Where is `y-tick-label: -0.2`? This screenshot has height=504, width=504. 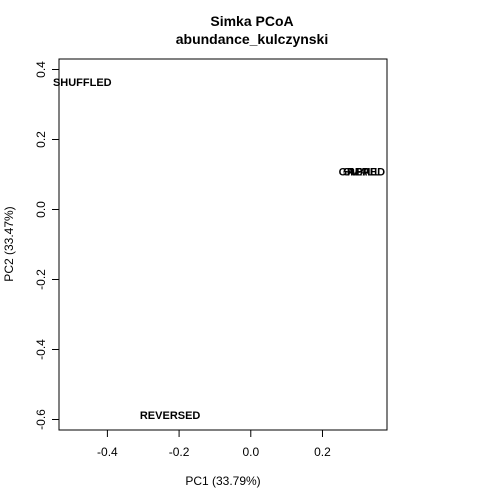 y-tick-label: -0.2 is located at coordinates (41, 279).